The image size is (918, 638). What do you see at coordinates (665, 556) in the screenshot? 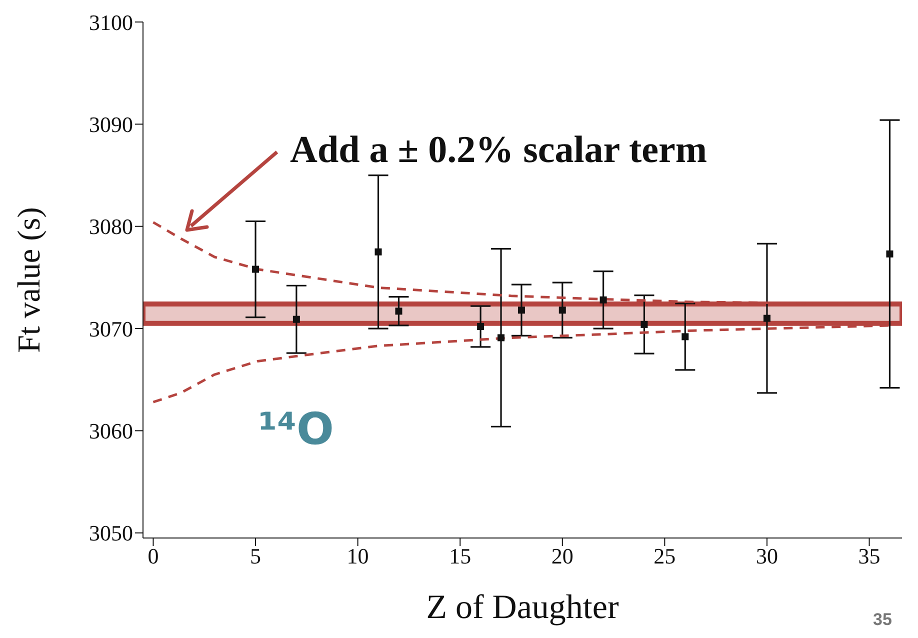
I see `x-tick-label: 25` at bounding box center [665, 556].